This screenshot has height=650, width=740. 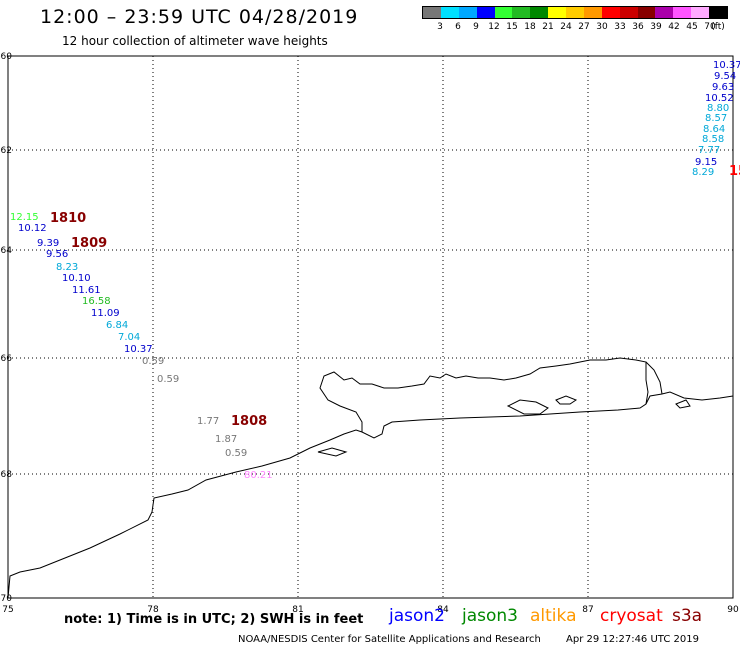 What do you see at coordinates (687, 616) in the screenshot?
I see `satellite-legend-item: s3a` at bounding box center [687, 616].